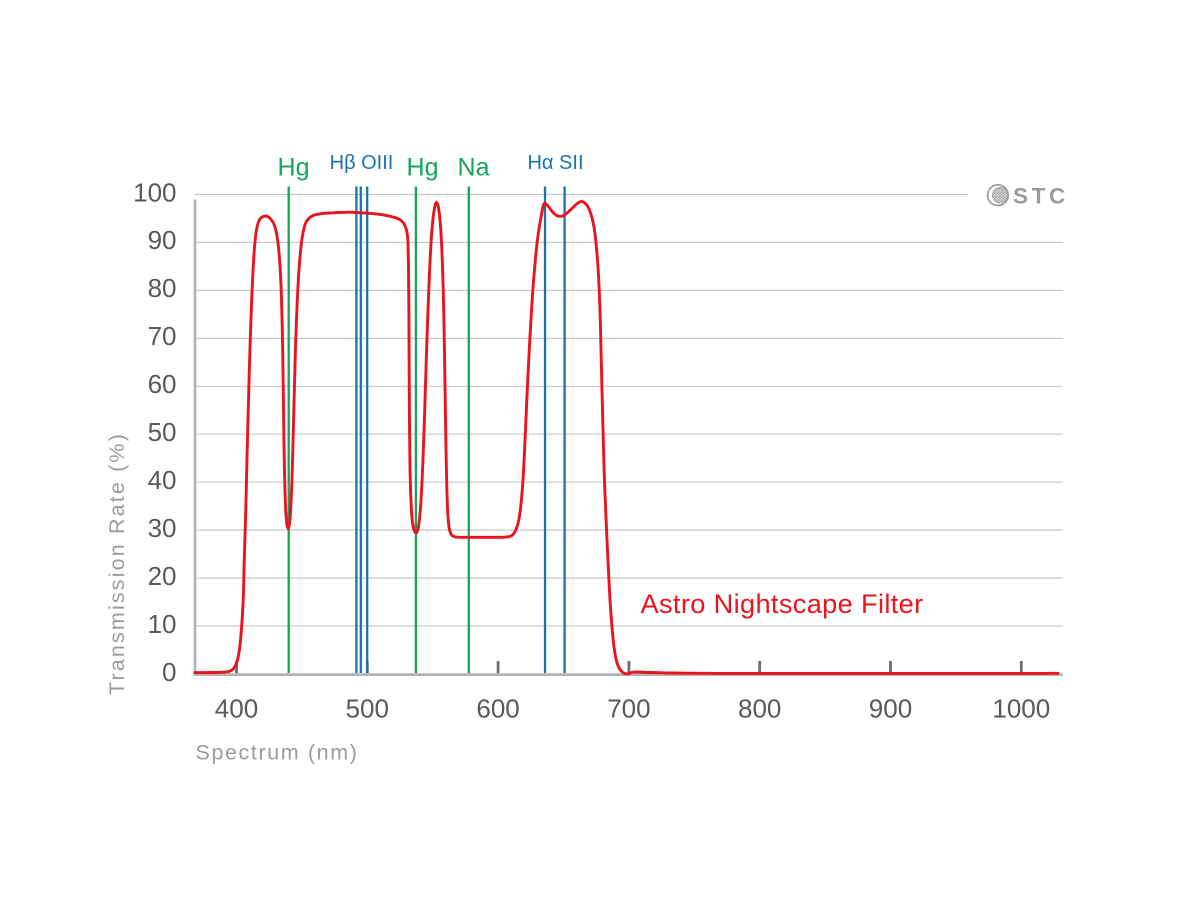 This screenshot has height=905, width=1200. I want to click on svg-text: 40, so click(162, 480).